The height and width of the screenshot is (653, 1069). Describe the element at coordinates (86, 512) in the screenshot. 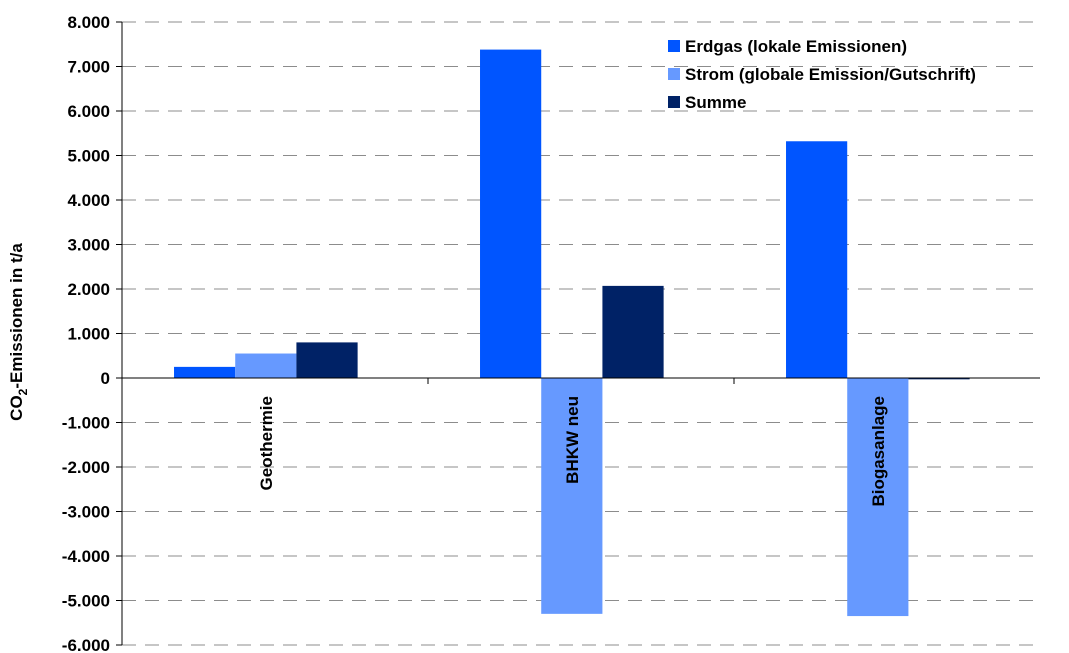

I see `y-tick-label: -3.000` at that location.